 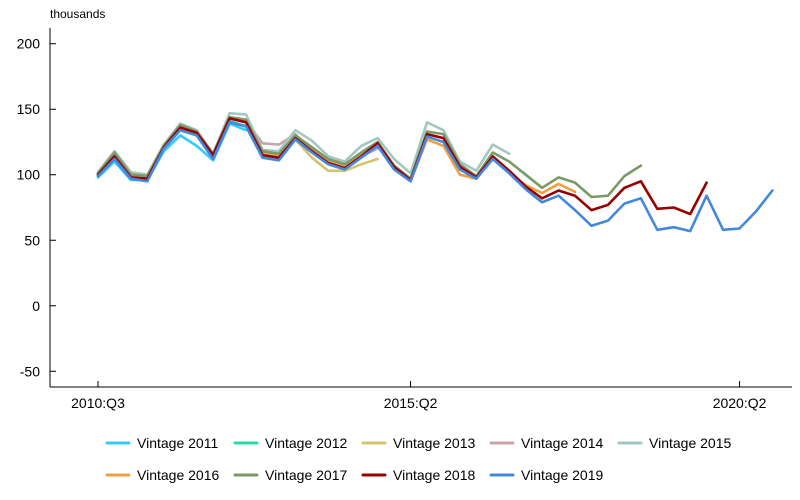 I want to click on legend-label: Vintage 2018, so click(x=434, y=475).